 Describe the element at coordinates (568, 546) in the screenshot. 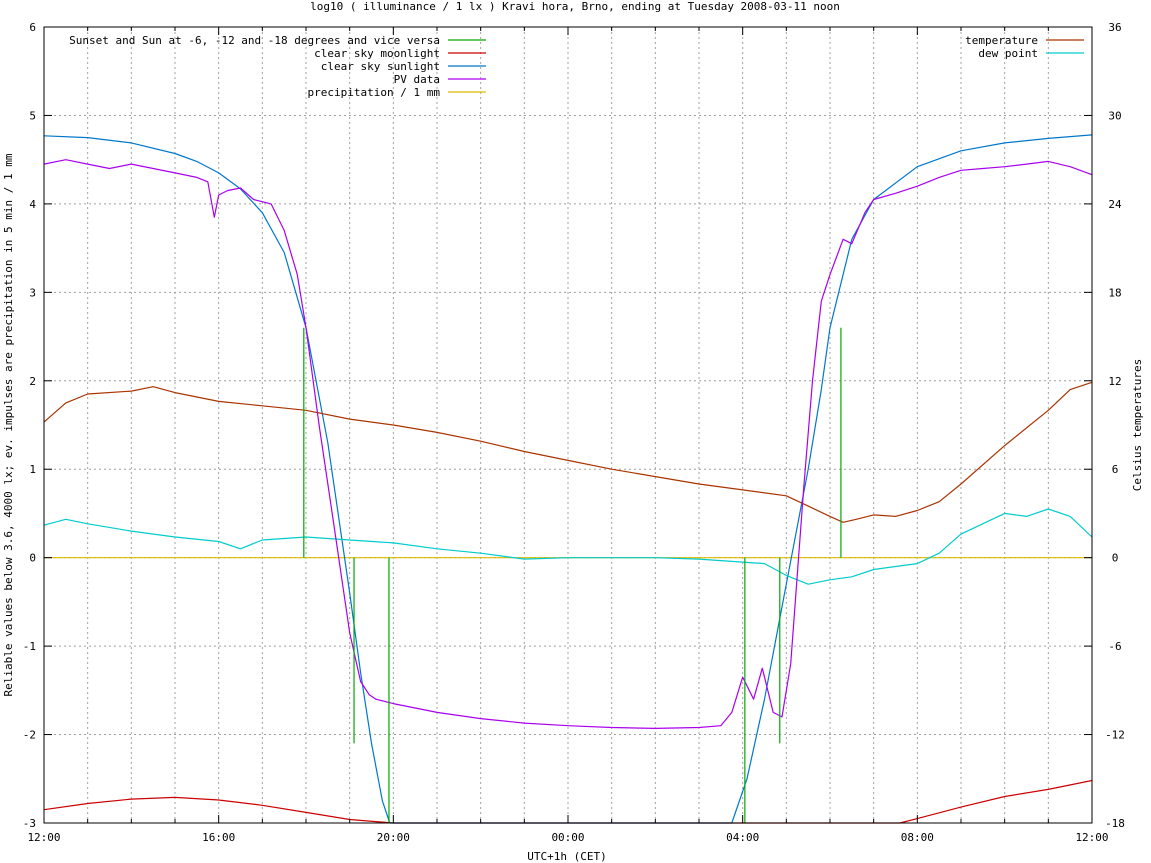

I see `series-dew-line` at that location.